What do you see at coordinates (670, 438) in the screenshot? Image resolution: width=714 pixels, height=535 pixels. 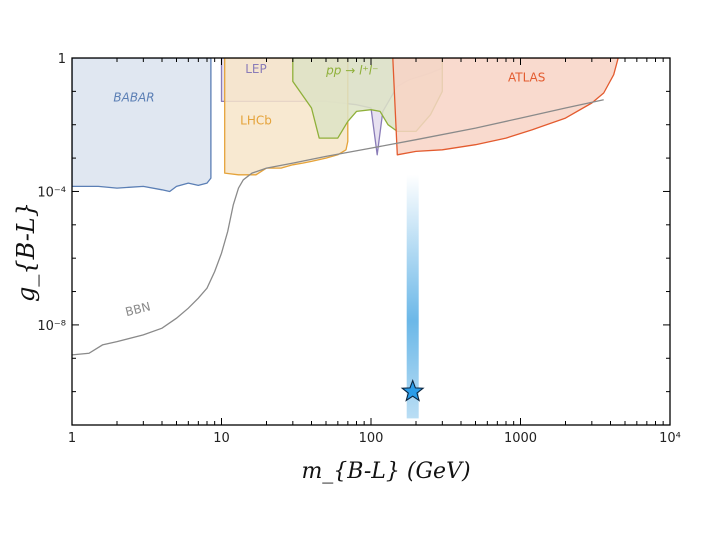 I see `x-tick-label: 10⁴` at bounding box center [670, 438].